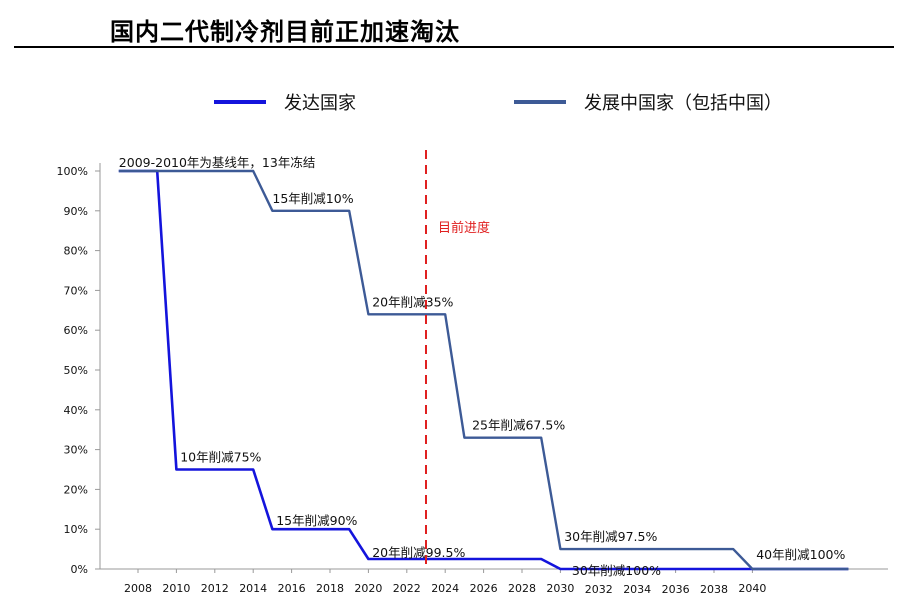 The height and width of the screenshot is (612, 902). What do you see at coordinates (76, 489) in the screenshot?
I see `y-tick-label: 20%` at bounding box center [76, 489].